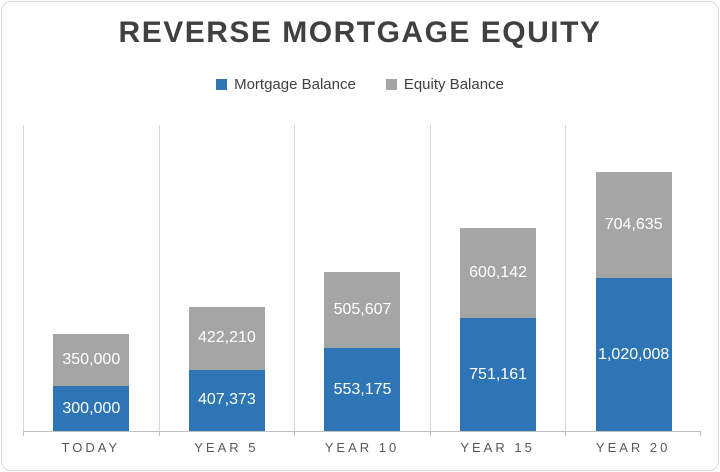  I want to click on mortgage-value-label: 300,000, so click(91, 408).